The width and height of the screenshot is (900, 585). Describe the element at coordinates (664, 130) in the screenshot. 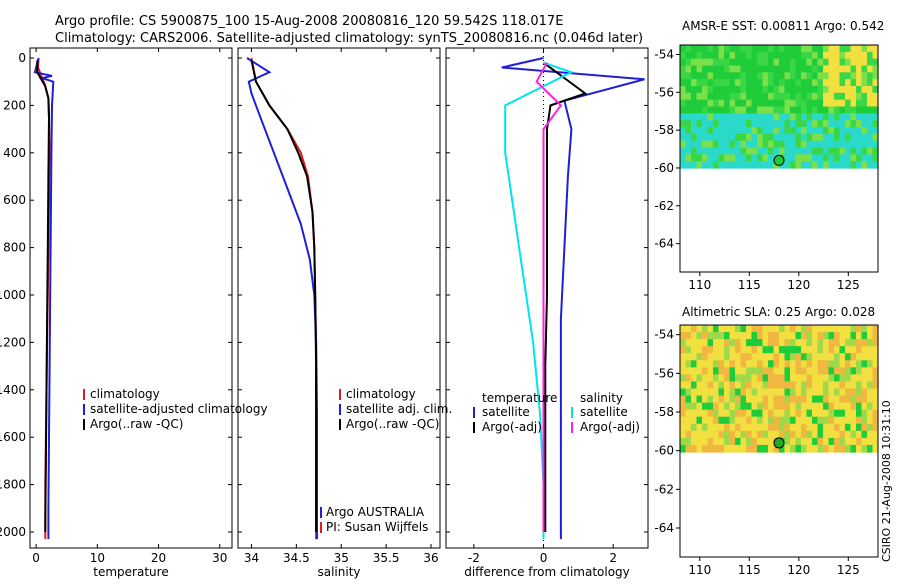

I see `map-y-tick-label: -58` at that location.